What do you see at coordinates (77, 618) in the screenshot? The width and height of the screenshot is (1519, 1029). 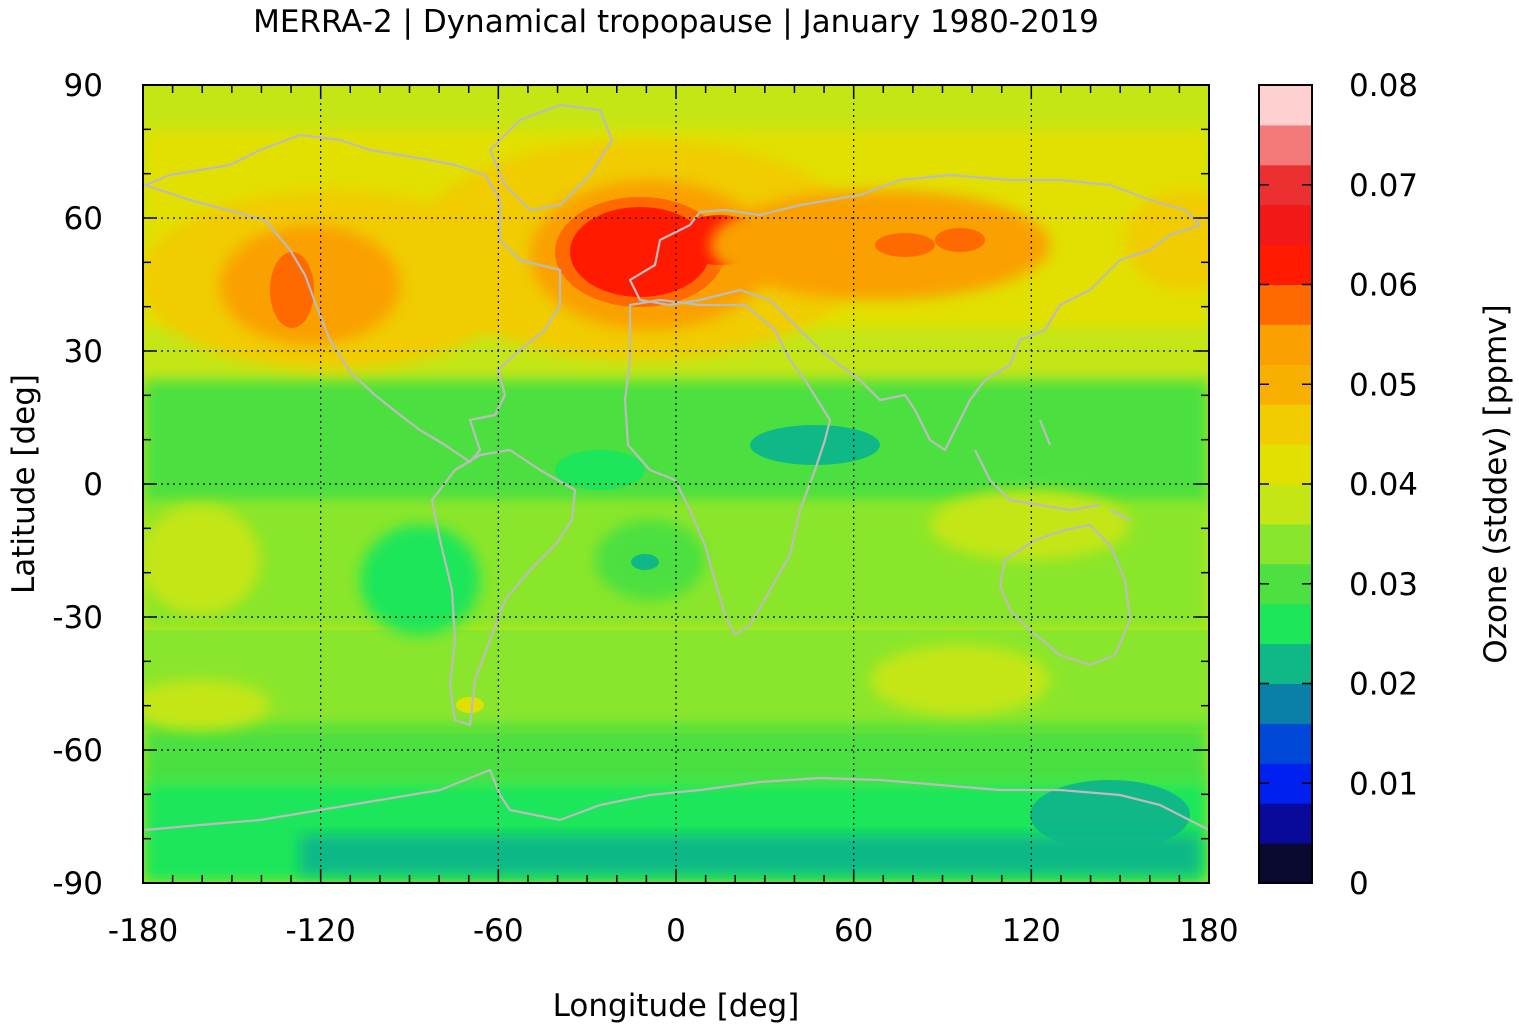 I see `y-tick-label: -30` at bounding box center [77, 618].